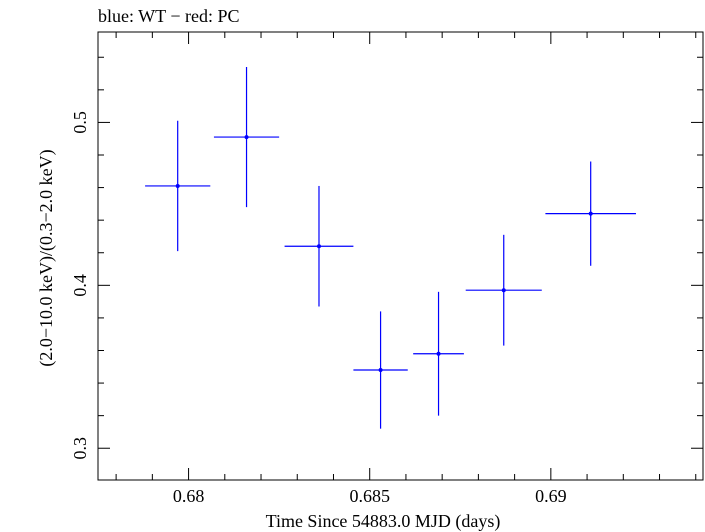 Image resolution: width=705 pixels, height=532 pixels. I want to click on y-tick-label: 0.3, so click(80, 448).